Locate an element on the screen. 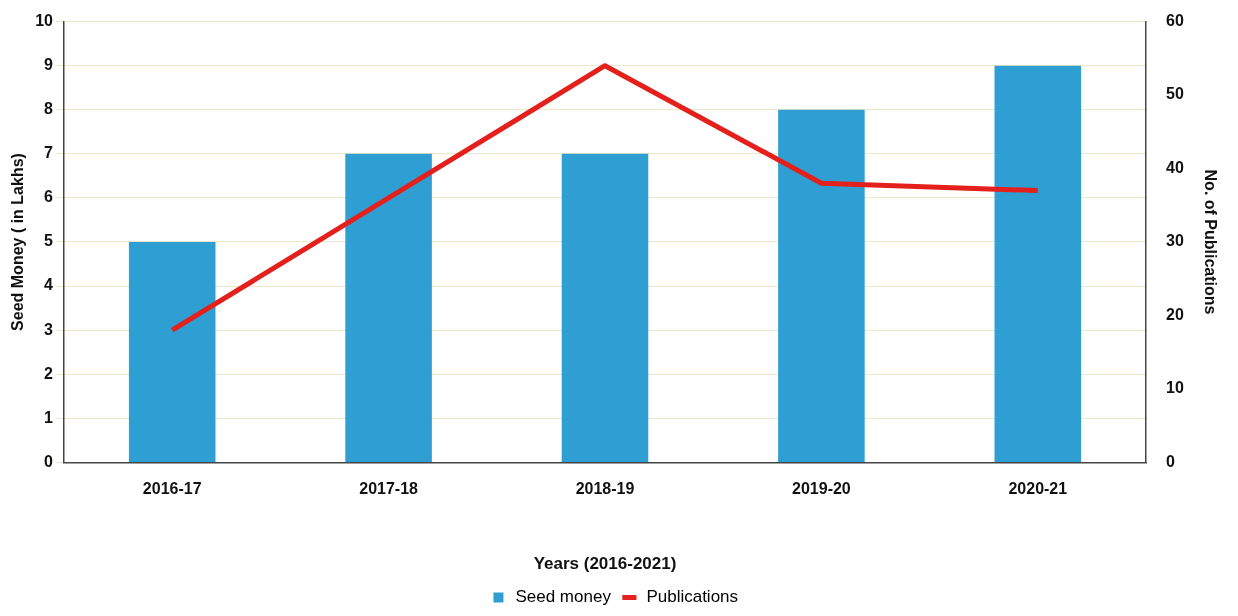  x-tick-label: 2017-18 is located at coordinates (389, 489).